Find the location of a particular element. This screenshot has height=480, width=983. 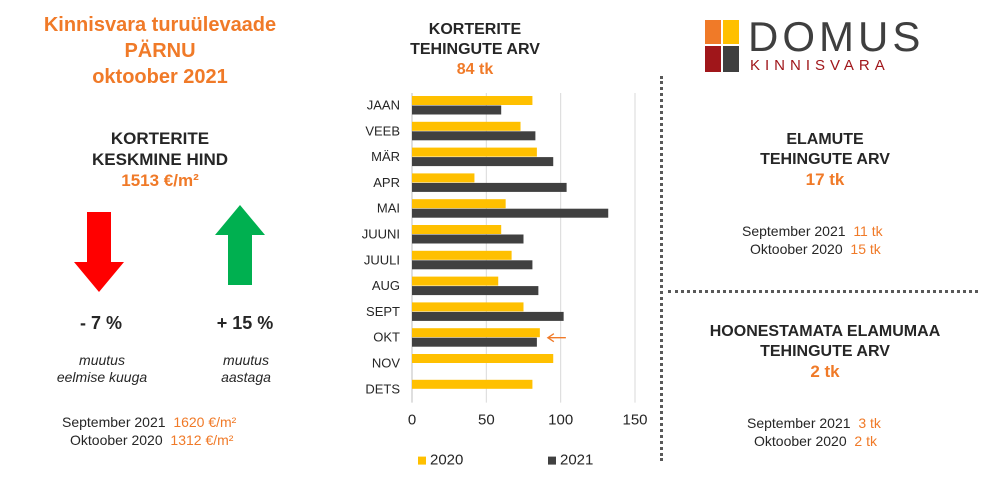

month-change-label-1: muutus is located at coordinates (102, 360).